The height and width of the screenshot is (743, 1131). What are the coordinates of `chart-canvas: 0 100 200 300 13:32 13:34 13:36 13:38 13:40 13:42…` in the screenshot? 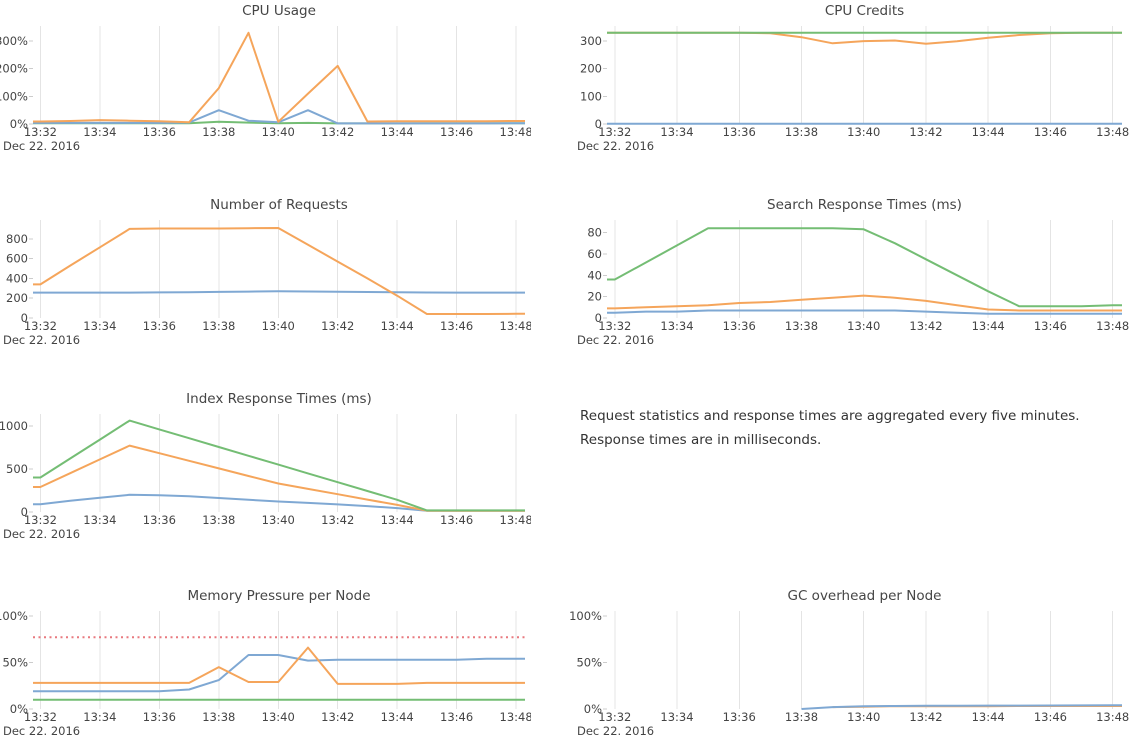 It's located at (848, 79).